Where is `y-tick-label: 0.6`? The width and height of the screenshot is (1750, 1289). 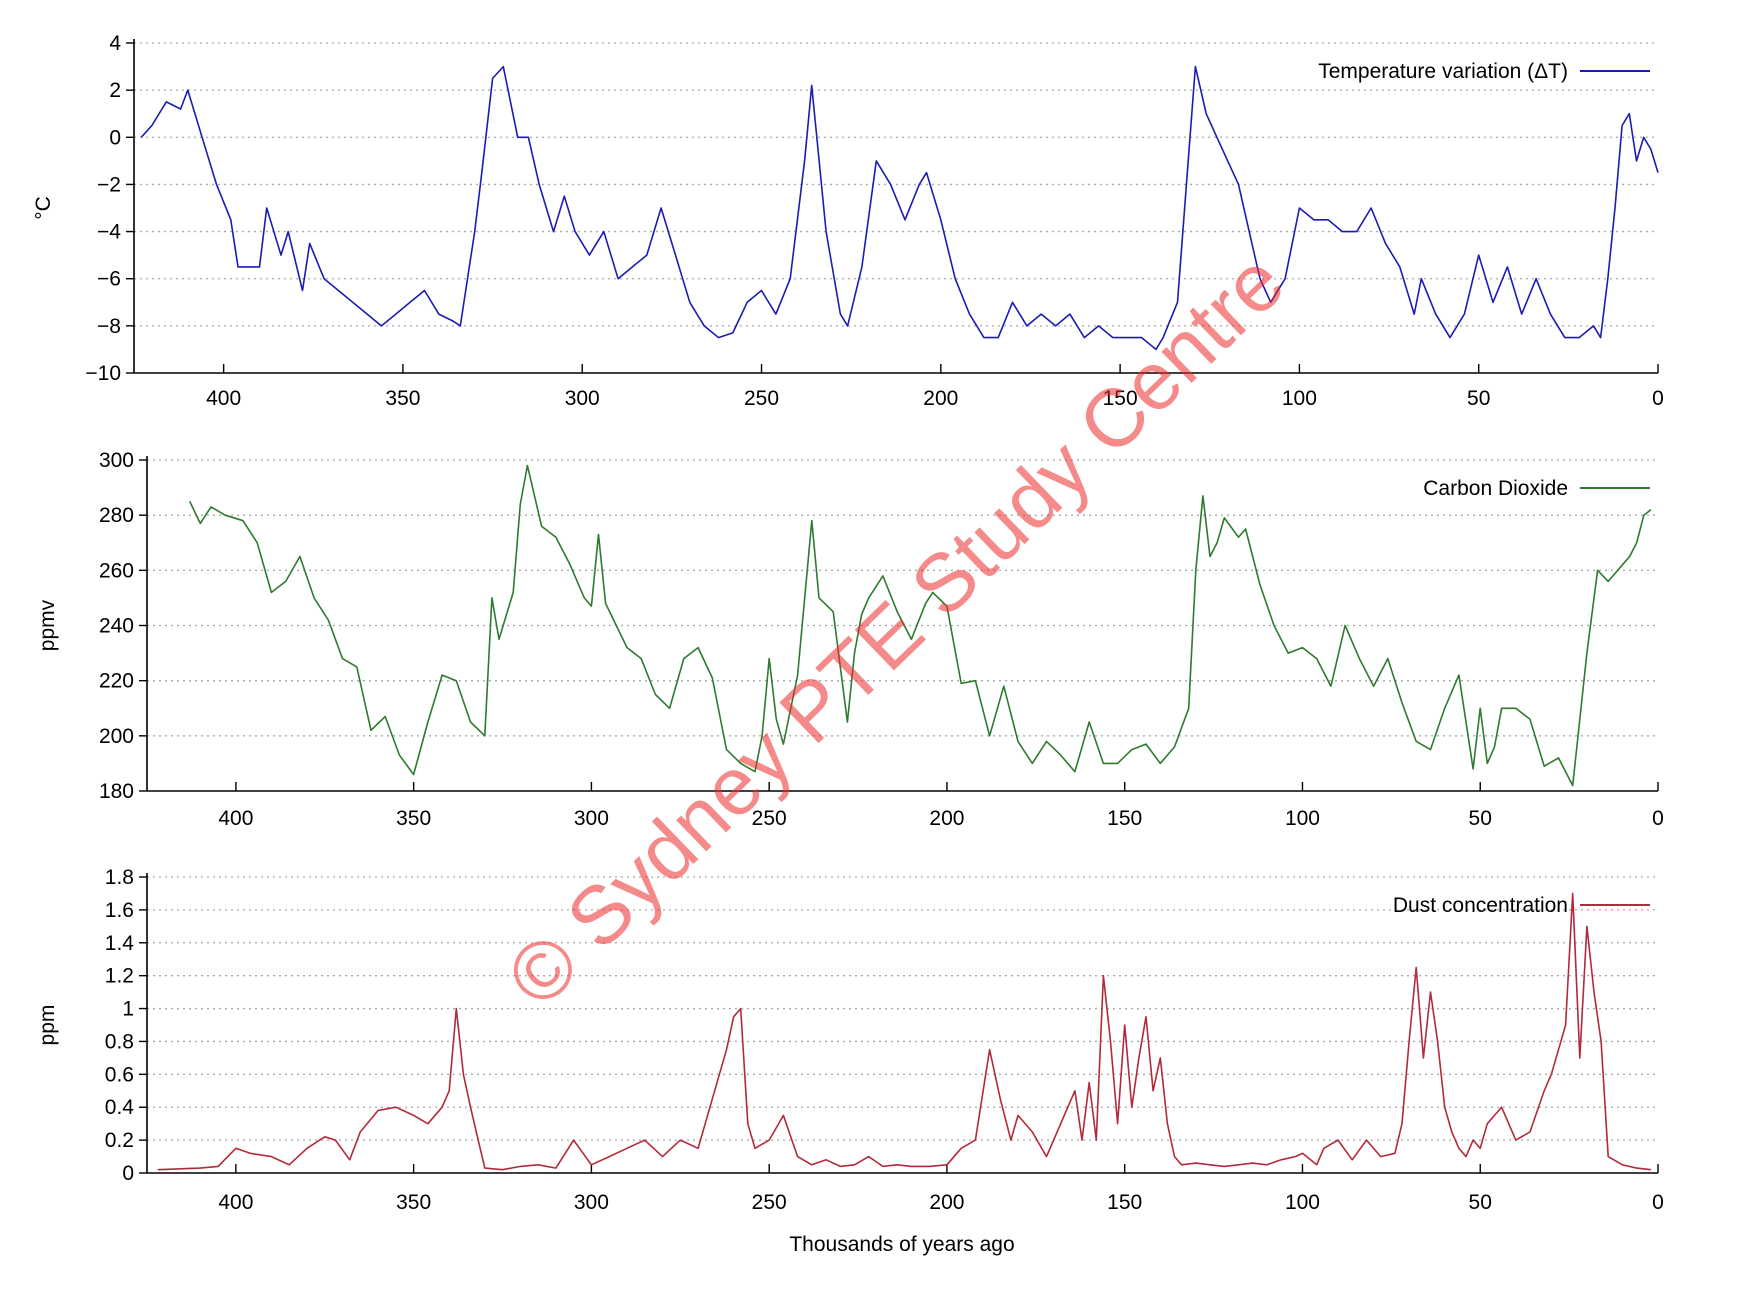
y-tick-label: 0.6 is located at coordinates (119, 1074).